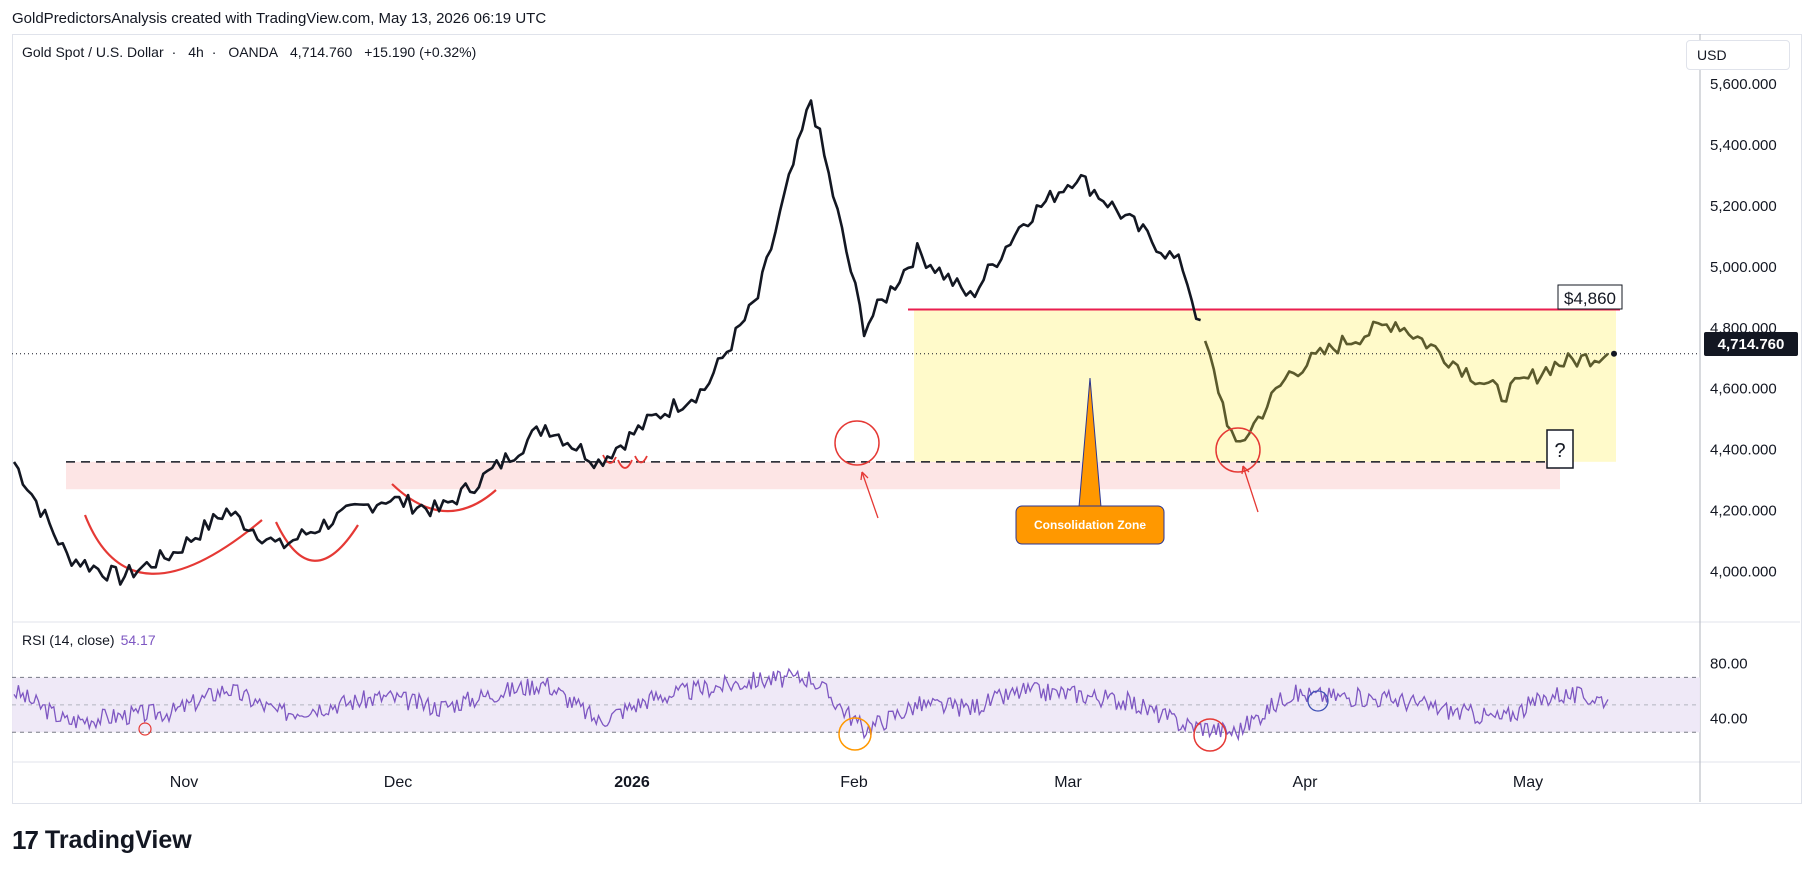  Describe the element at coordinates (1729, 664) in the screenshot. I see `rsi-axis-label: 80.00` at that location.